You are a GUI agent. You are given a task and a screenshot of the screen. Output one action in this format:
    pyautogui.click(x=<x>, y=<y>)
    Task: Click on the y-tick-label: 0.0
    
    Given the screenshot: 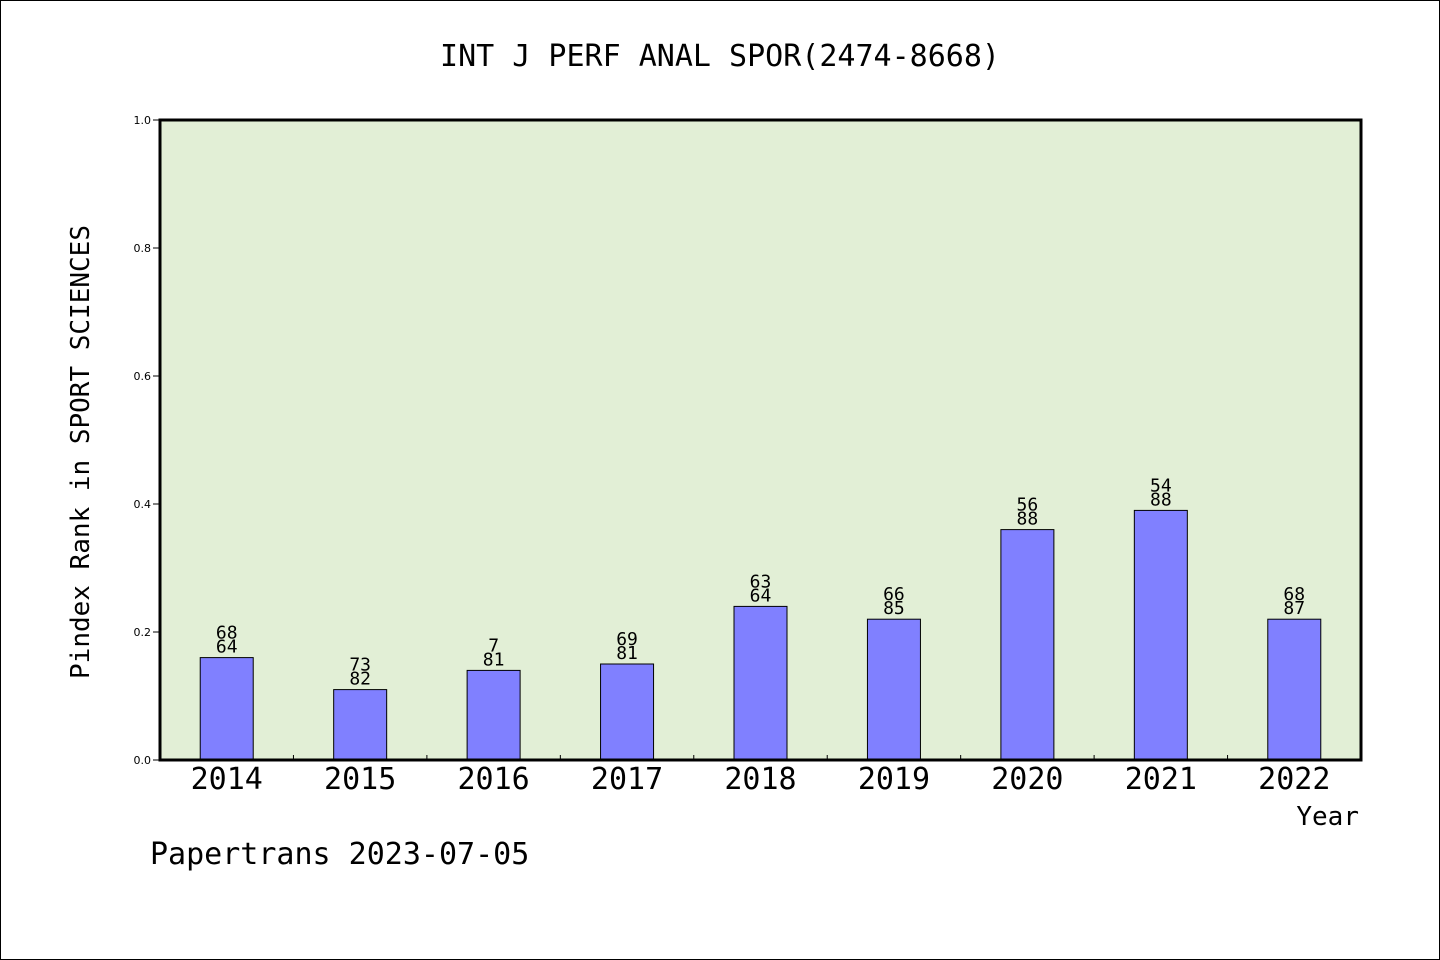 What is the action you would take?
    pyautogui.click(x=143, y=760)
    